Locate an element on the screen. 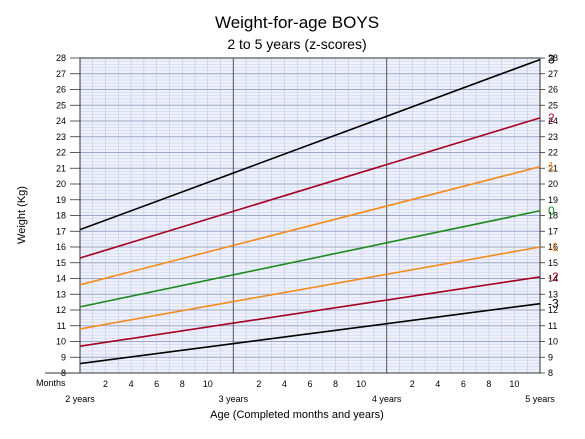 This screenshot has height=439, width=585. x-unit-prefix: Months is located at coordinates (51, 383).